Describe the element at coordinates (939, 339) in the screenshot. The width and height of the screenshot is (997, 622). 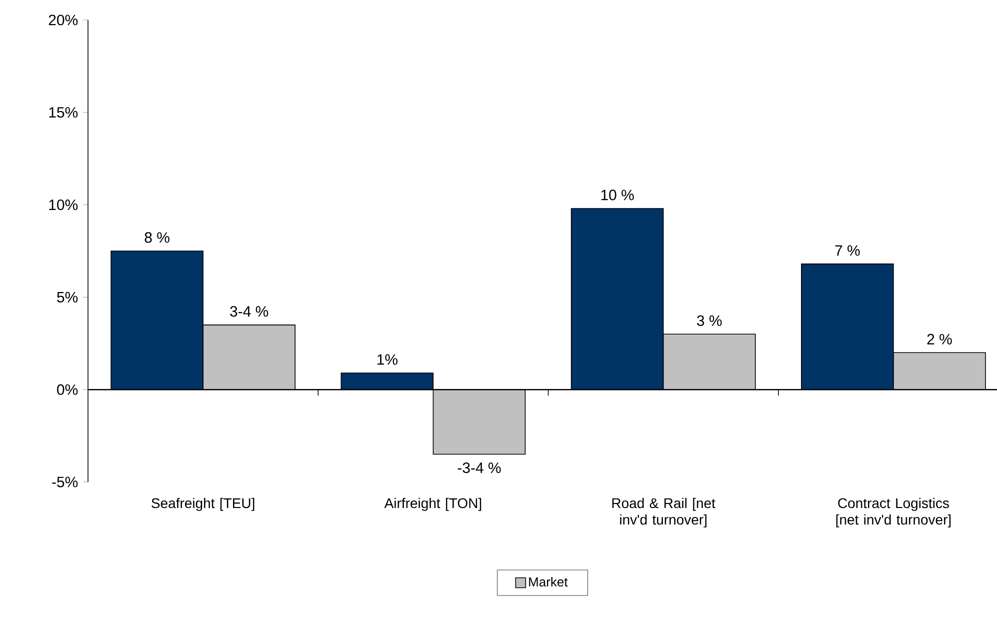
I see `data-label: 2 %` at that location.